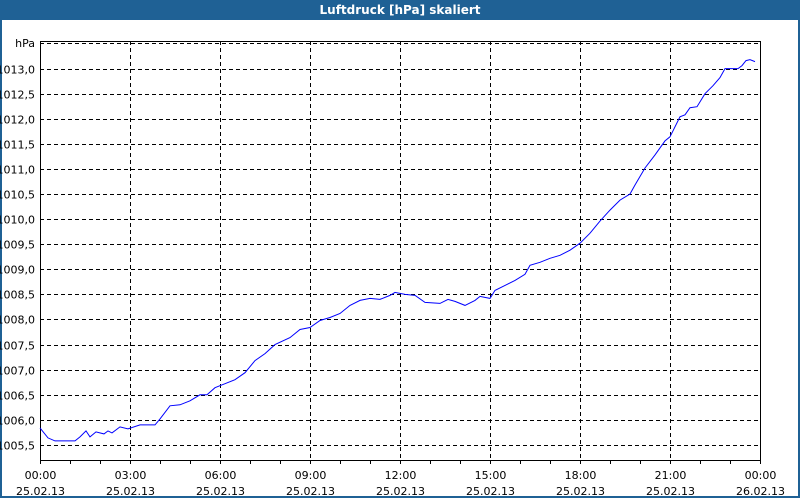 Image resolution: width=800 pixels, height=500 pixels. Describe the element at coordinates (760, 491) in the screenshot. I see `x-tick-date-label: 26.02.13` at that location.